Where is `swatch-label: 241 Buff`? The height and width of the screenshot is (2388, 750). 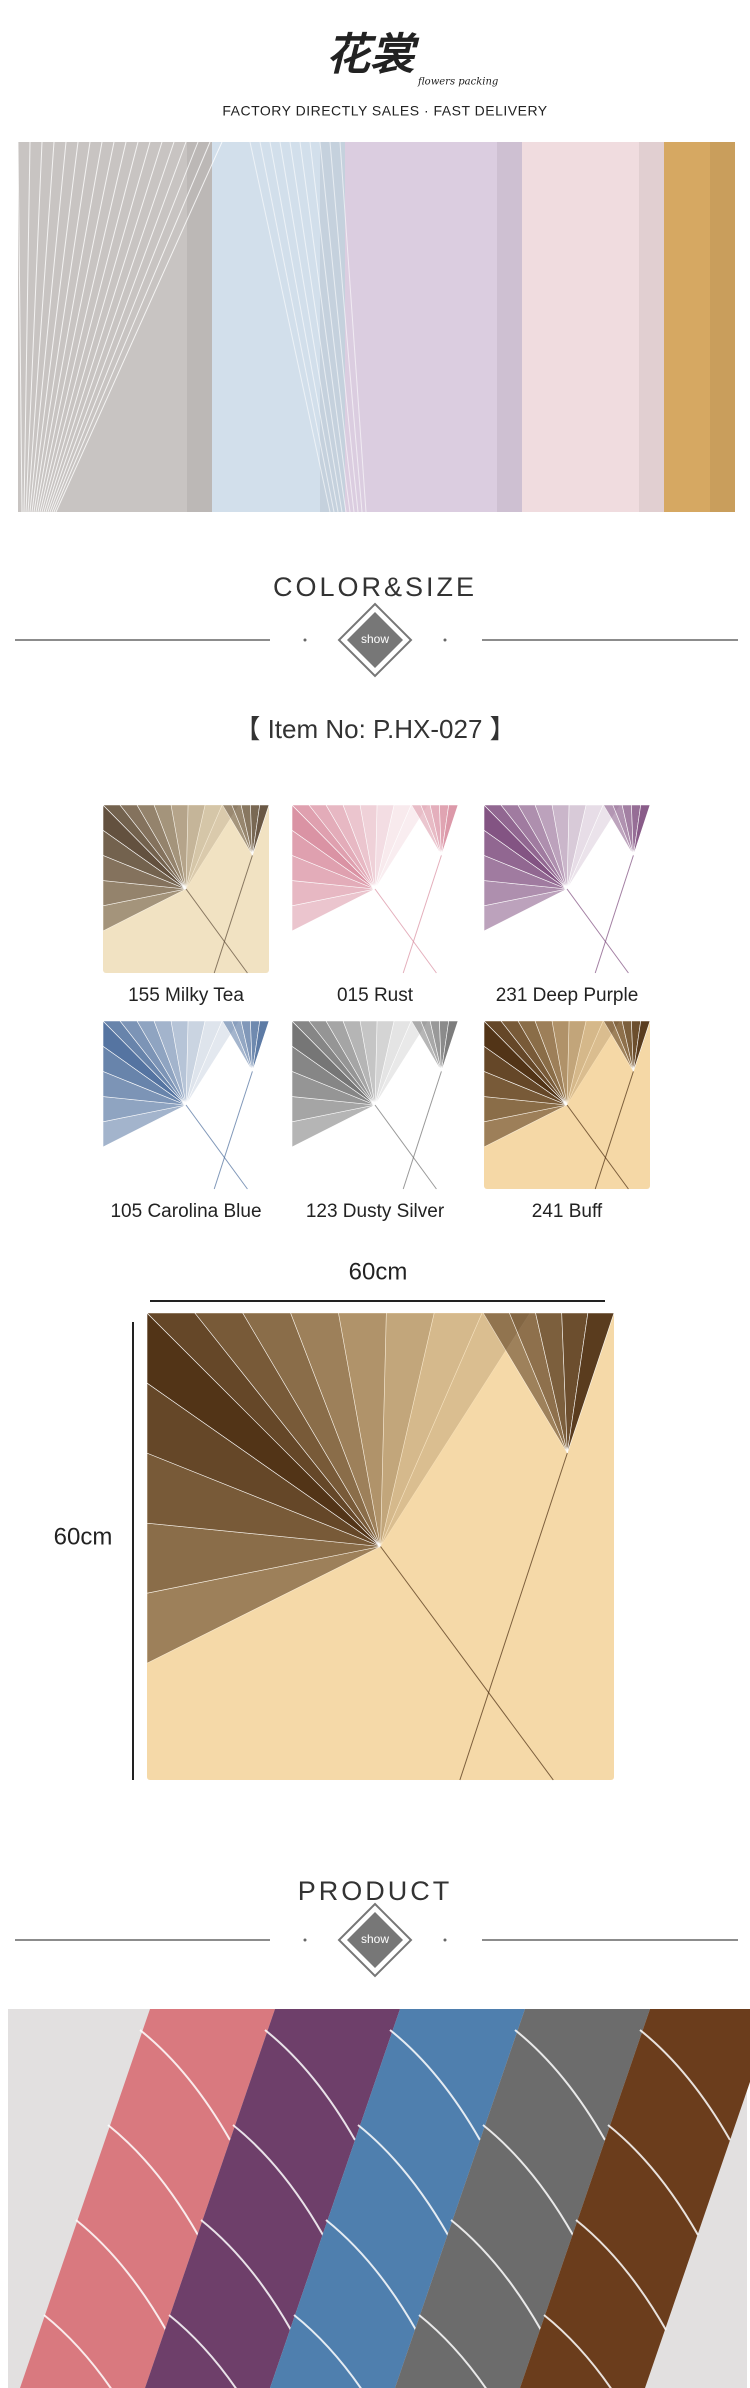 swatch-label: 241 Buff is located at coordinates (567, 1211).